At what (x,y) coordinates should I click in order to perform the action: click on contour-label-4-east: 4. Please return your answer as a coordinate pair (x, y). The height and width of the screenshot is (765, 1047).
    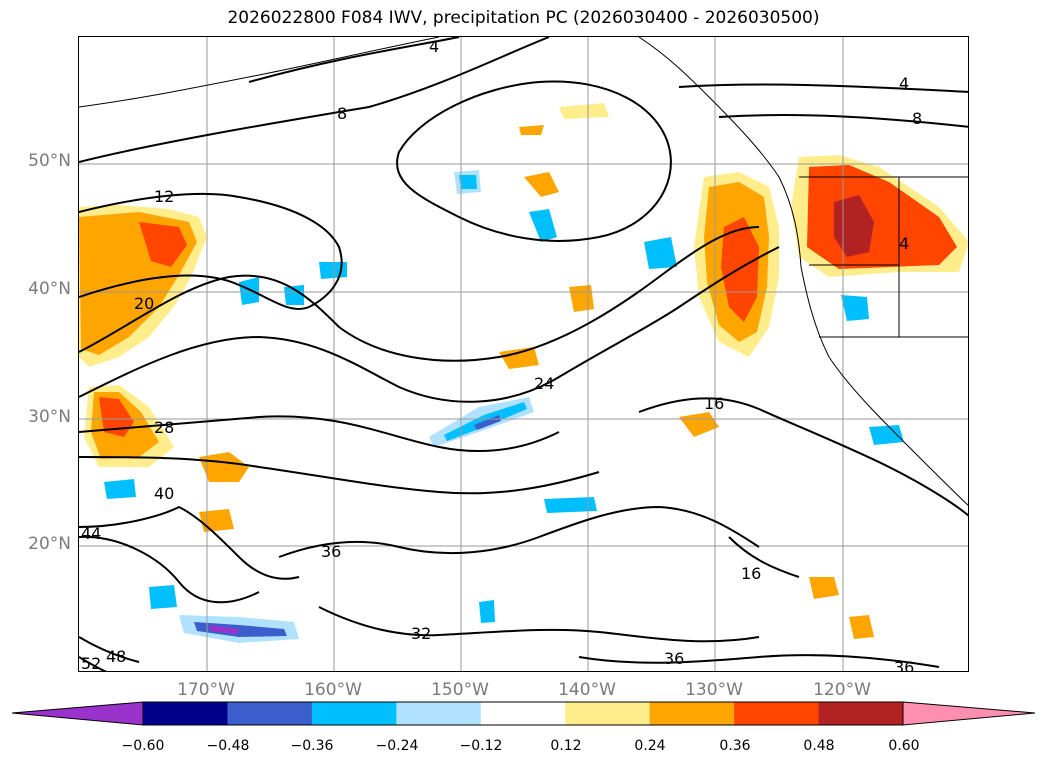
    Looking at the image, I should click on (904, 83).